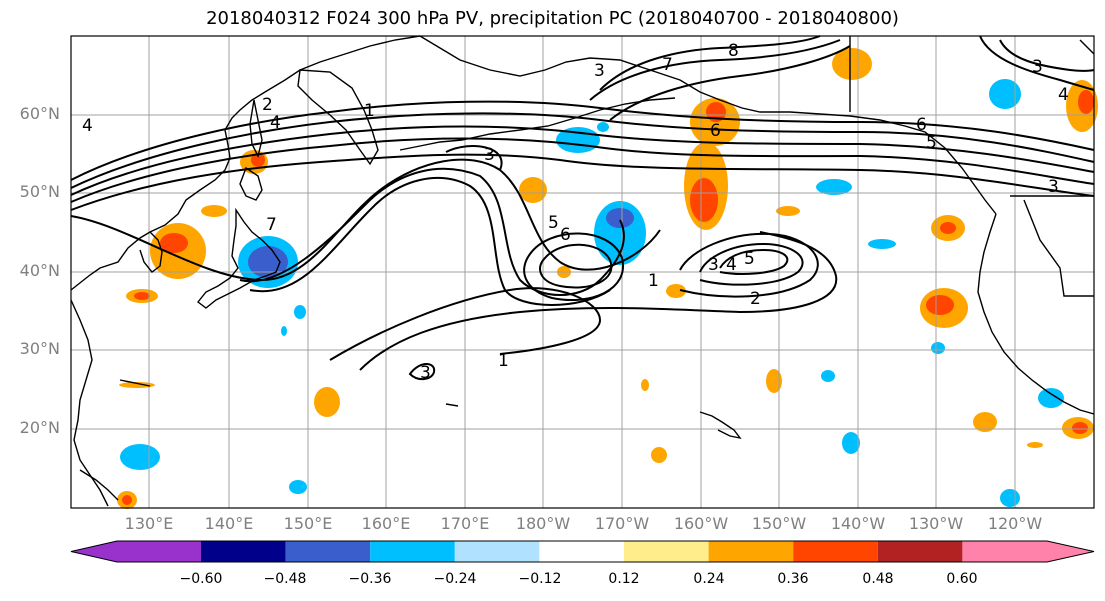 The width and height of the screenshot is (1105, 601). Describe the element at coordinates (878, 579) in the screenshot. I see `colorbar-tick-label: 0.48` at that location.